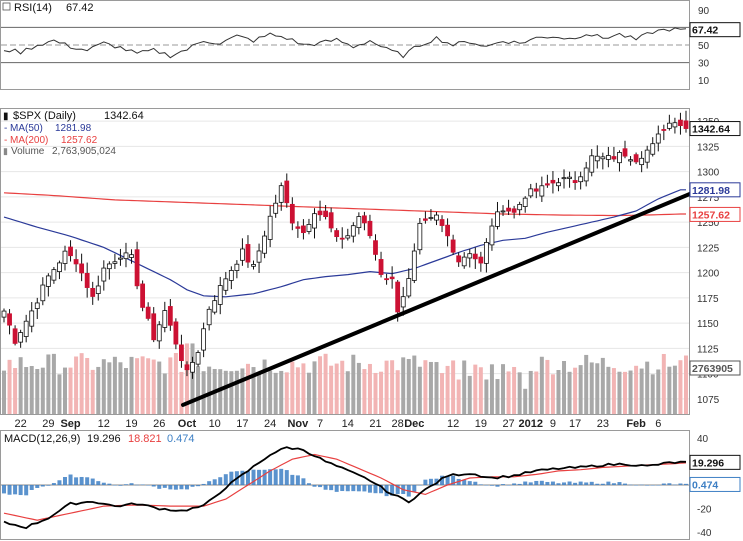 This screenshot has width=743, height=541. I want to click on x-tick-label: 24, so click(270, 424).